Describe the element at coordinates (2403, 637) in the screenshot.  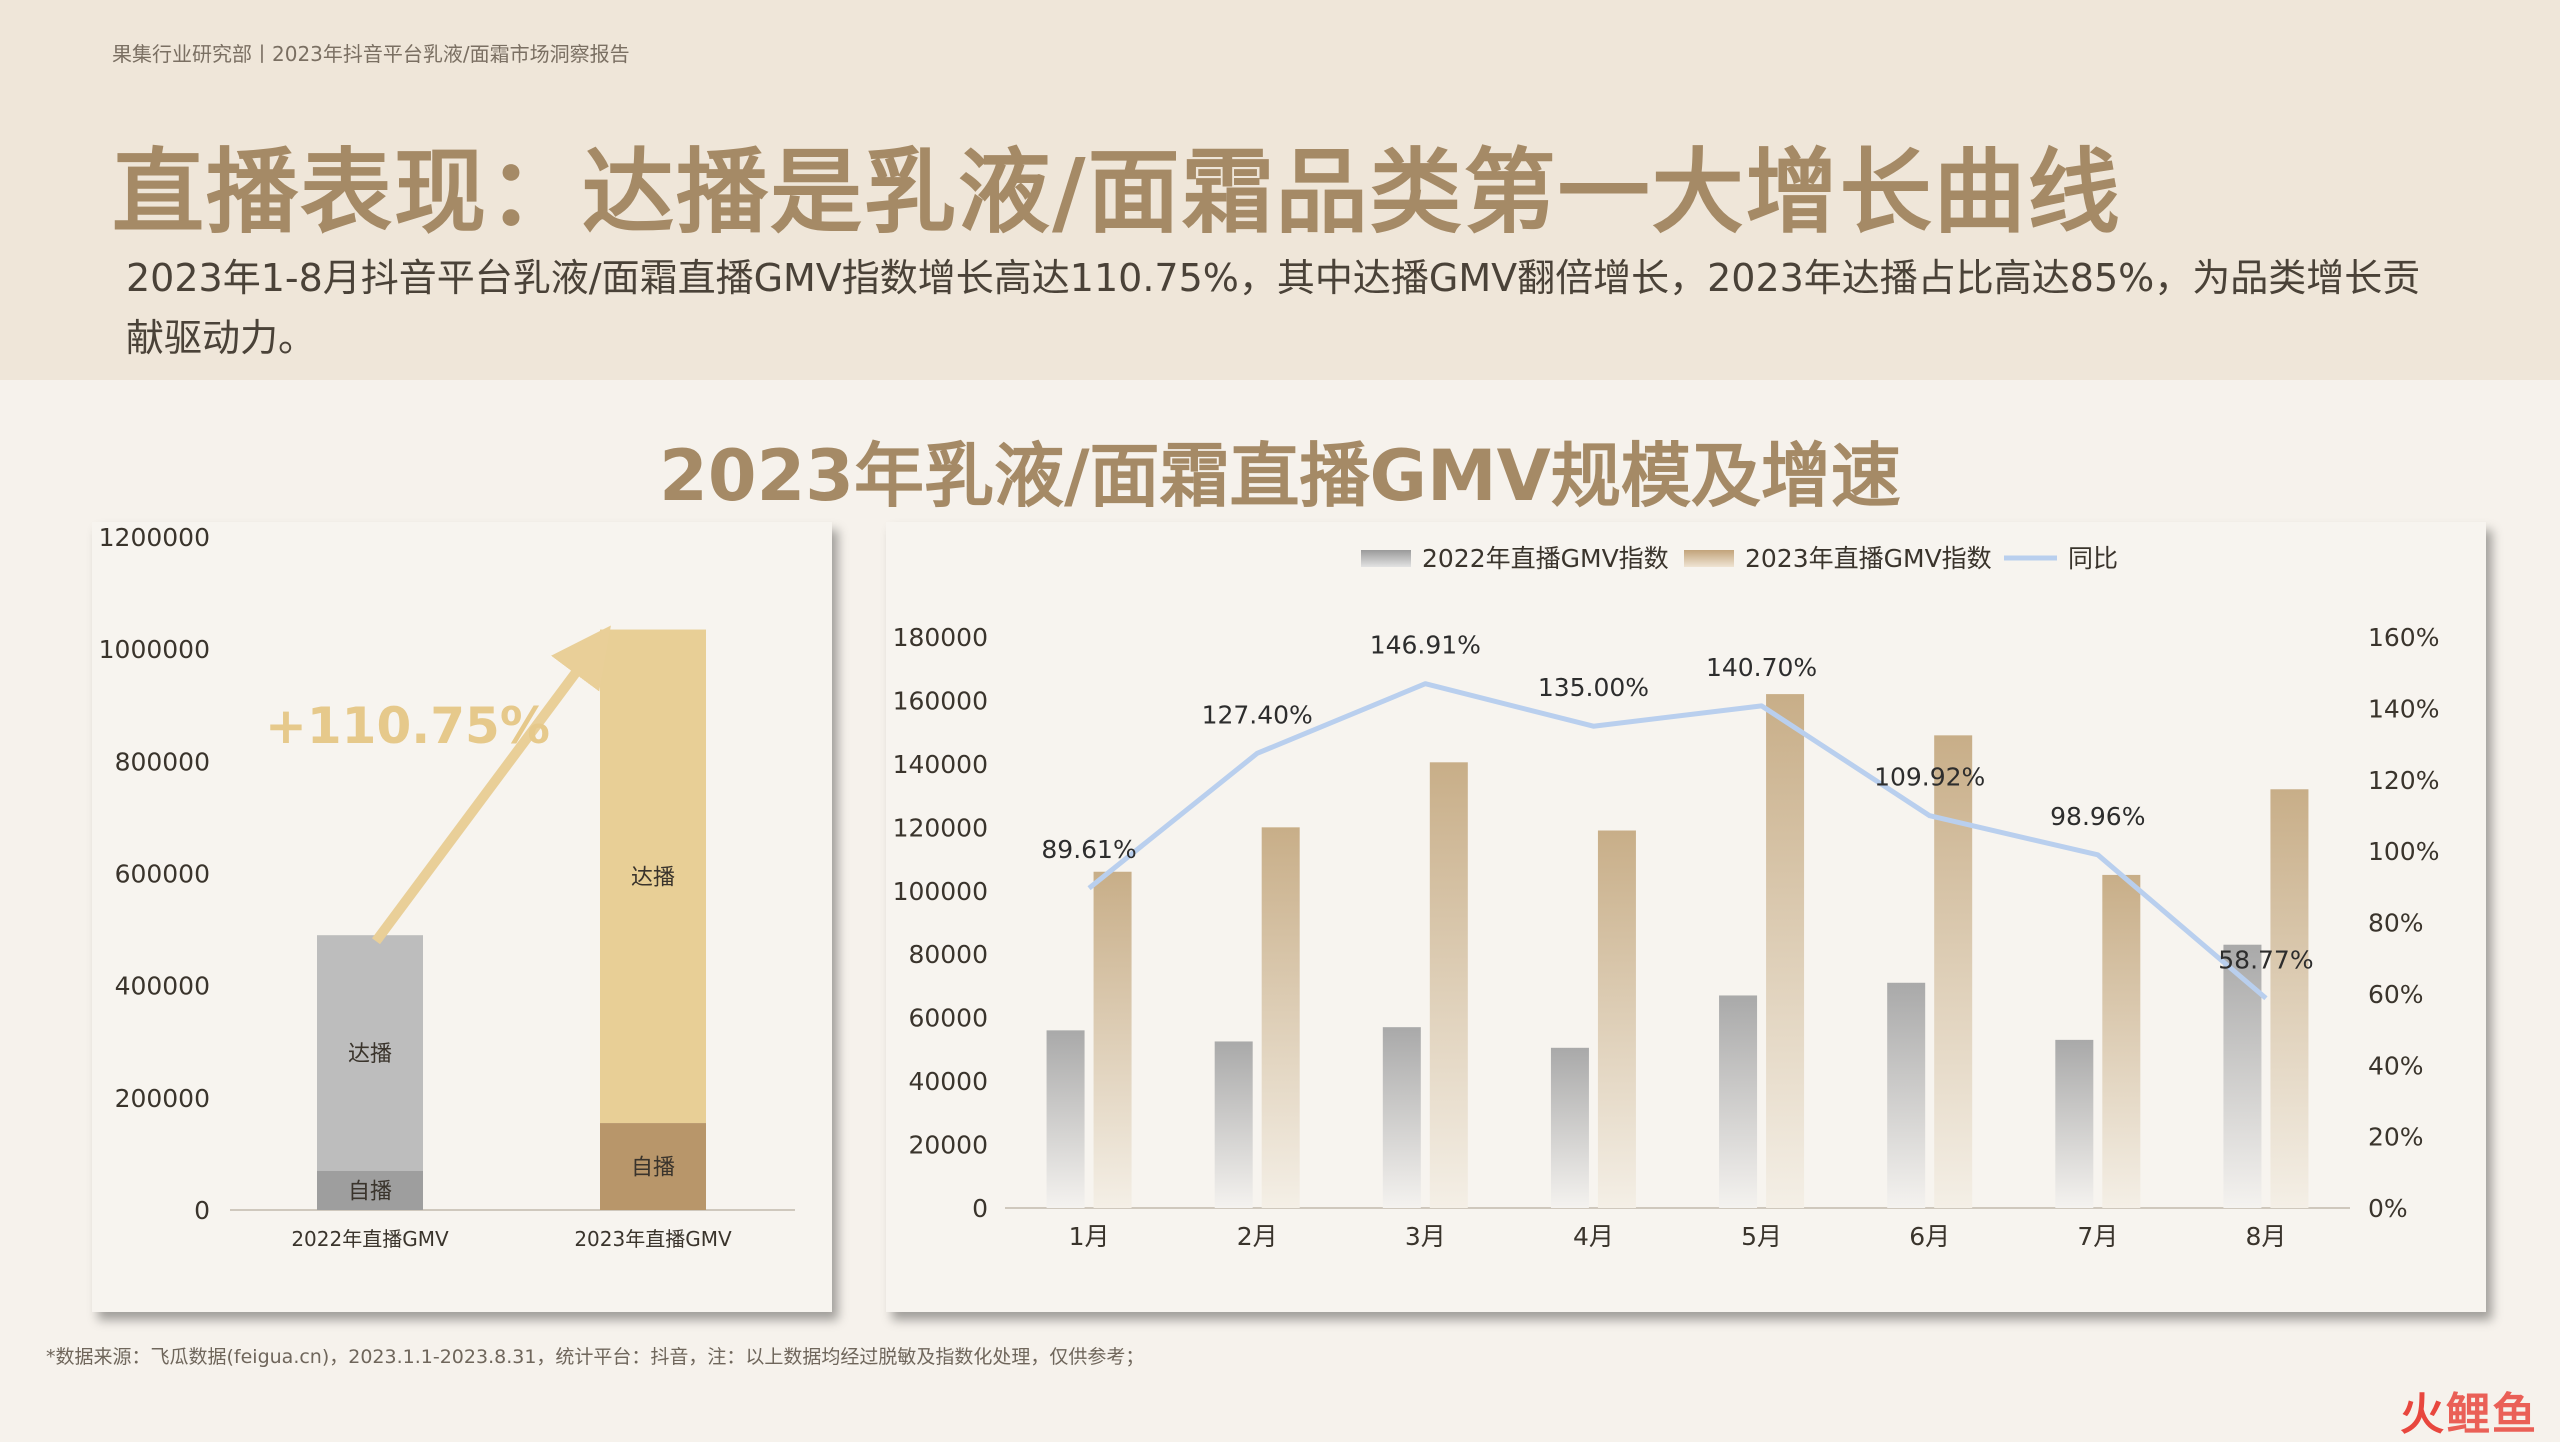
I see `right-y-right-tick-label: 160%` at that location.